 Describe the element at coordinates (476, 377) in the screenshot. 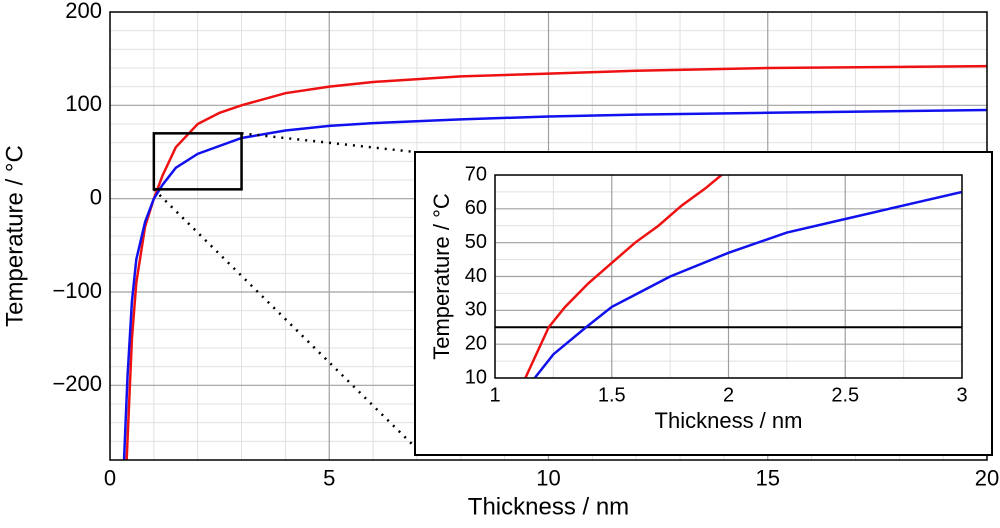

I see `y-tick-label: 10` at that location.